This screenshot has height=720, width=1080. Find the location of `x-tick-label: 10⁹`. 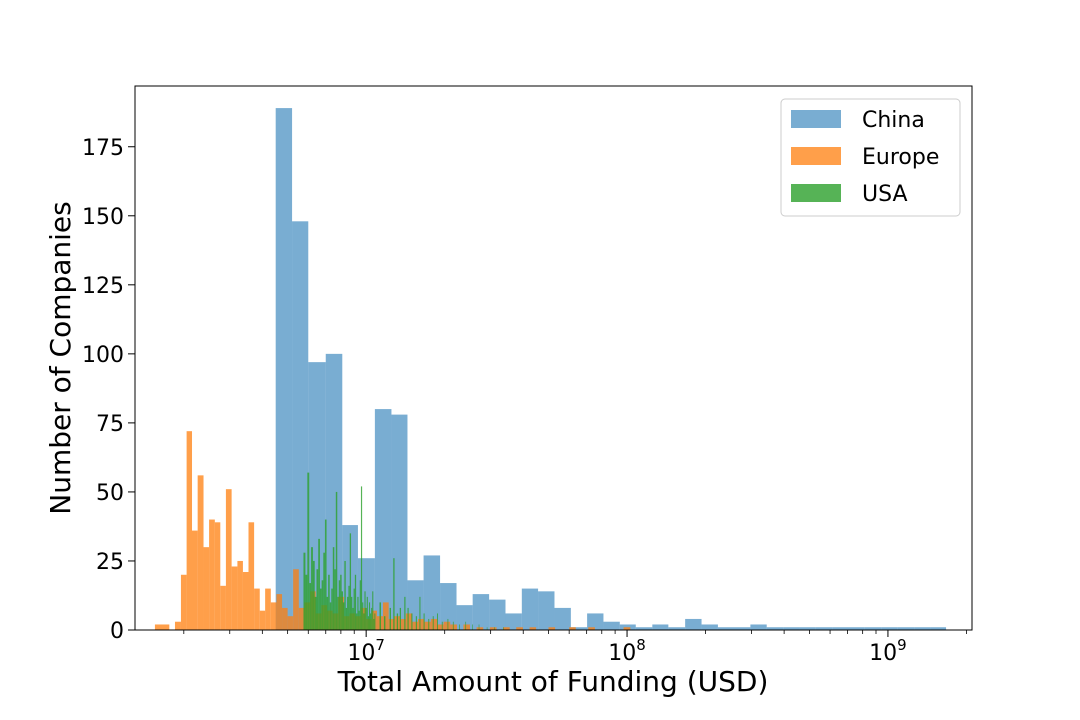

x-tick-label: 10⁹ is located at coordinates (888, 651).